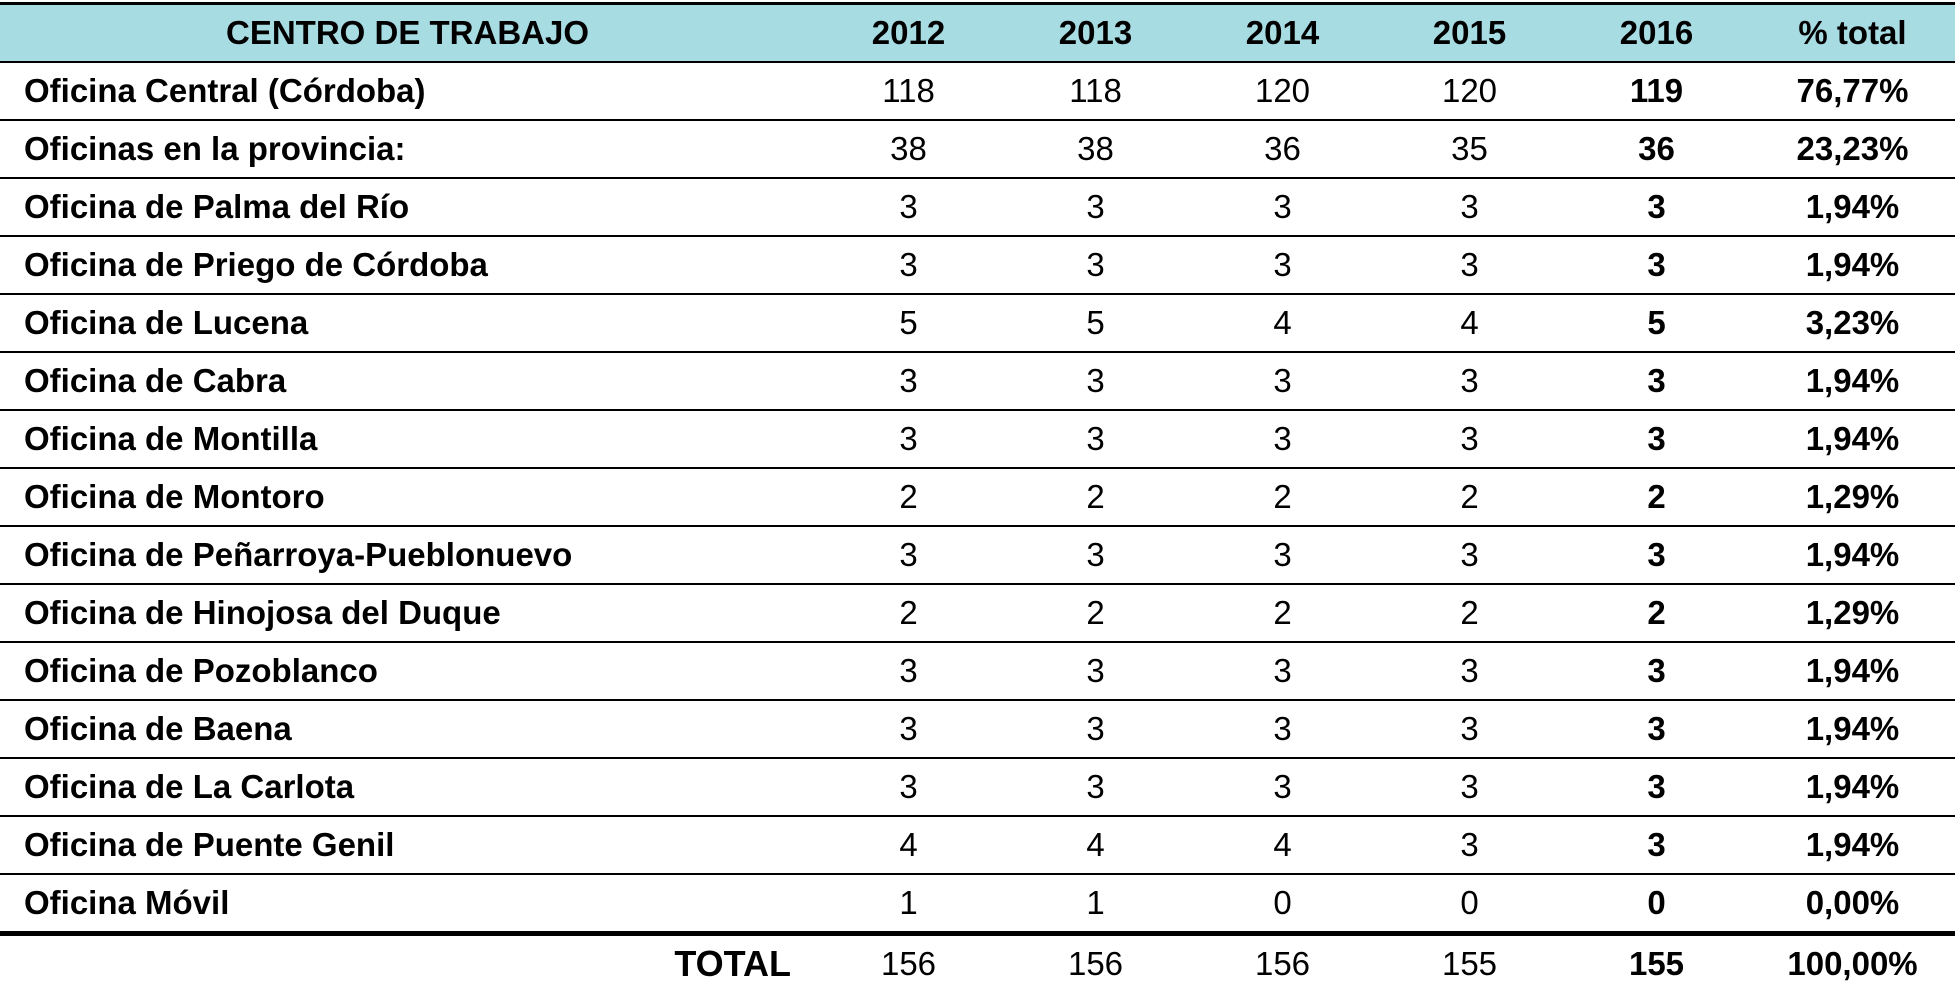 This screenshot has height=991, width=1955. Describe the element at coordinates (1656, 33) in the screenshot. I see `header-year: 2016` at that location.